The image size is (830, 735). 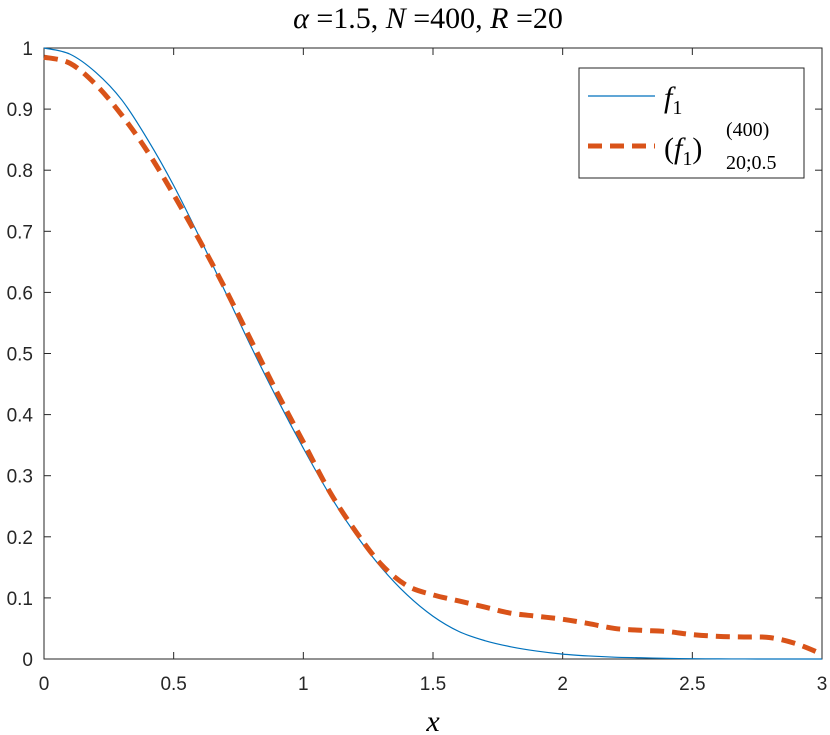 I want to click on y-tick-label: 0, so click(x=27, y=660).